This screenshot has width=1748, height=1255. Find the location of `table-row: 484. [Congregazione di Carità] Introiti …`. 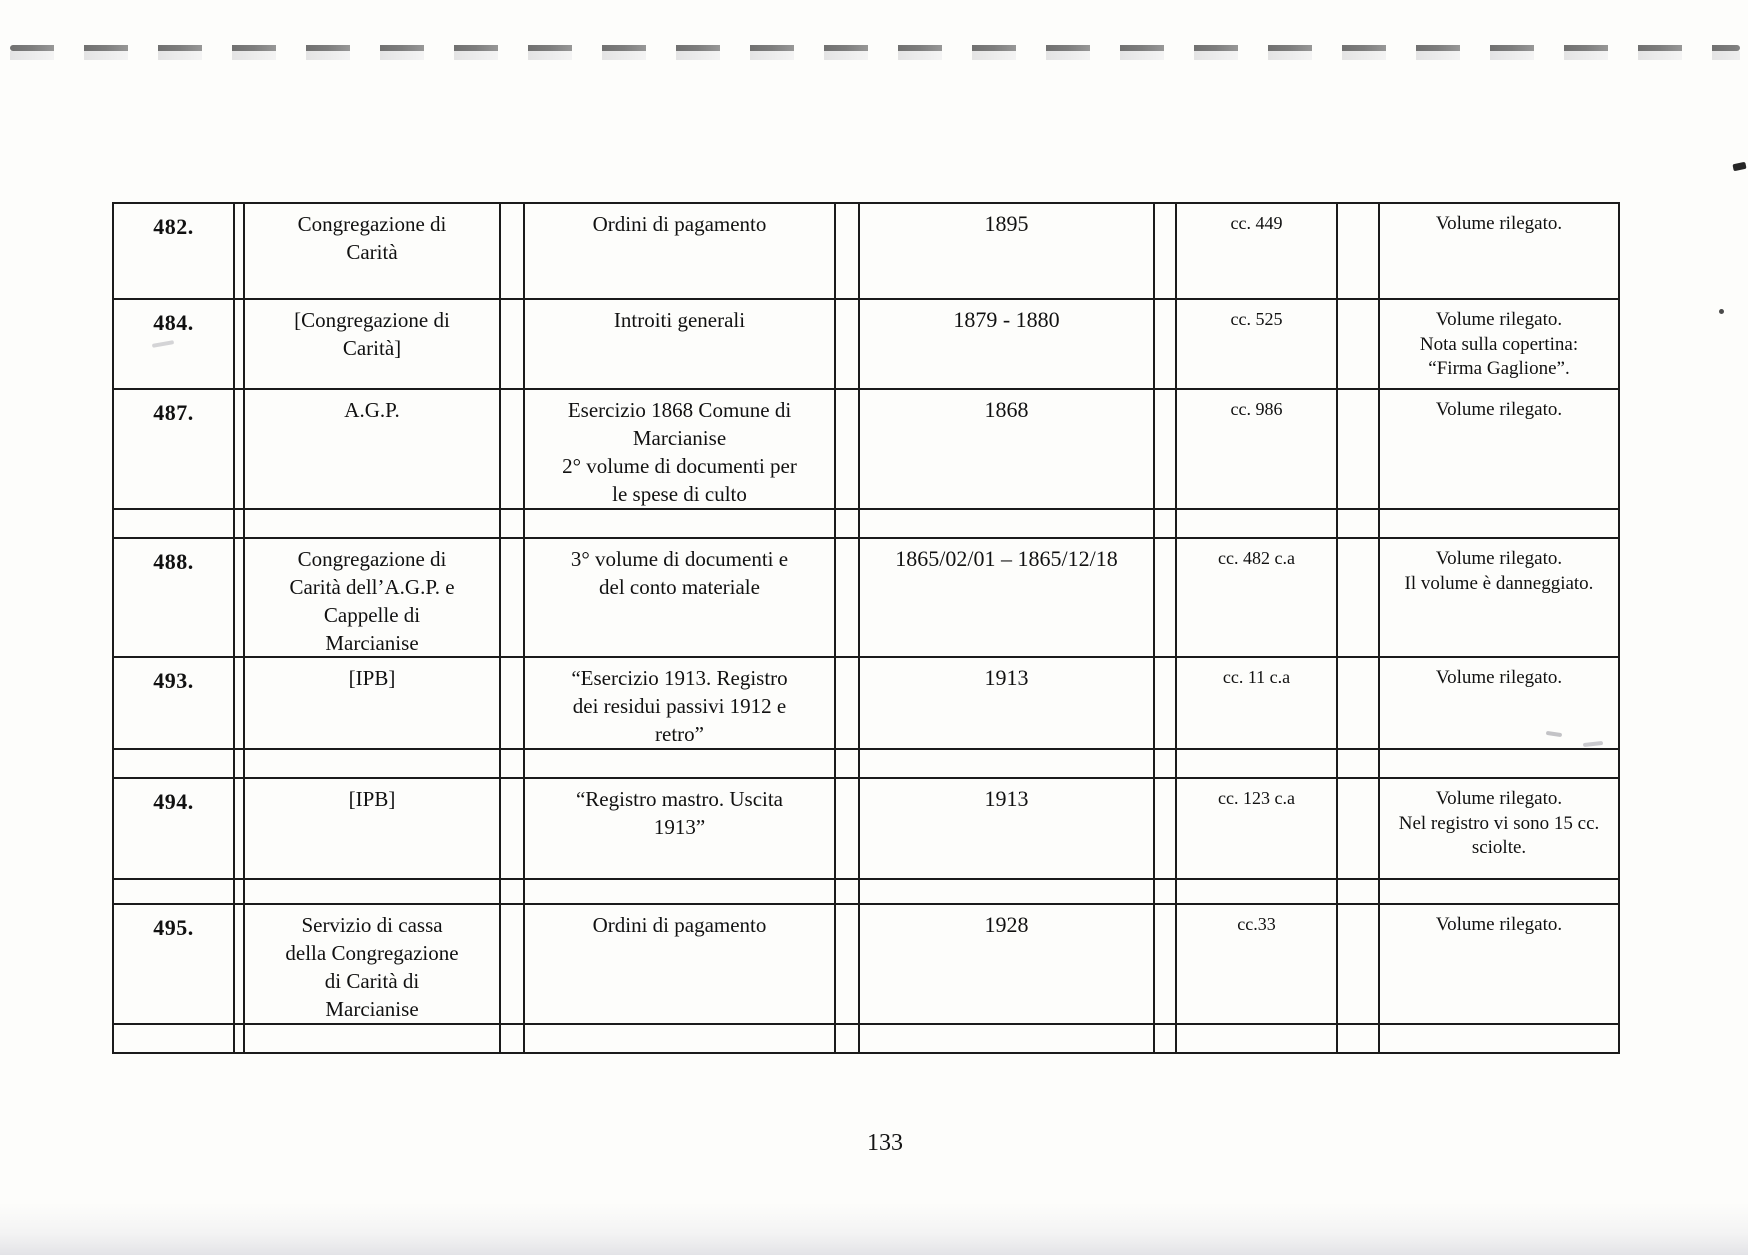

table-row: 484. [Congregazione di Carità] Introiti … is located at coordinates (867, 345).